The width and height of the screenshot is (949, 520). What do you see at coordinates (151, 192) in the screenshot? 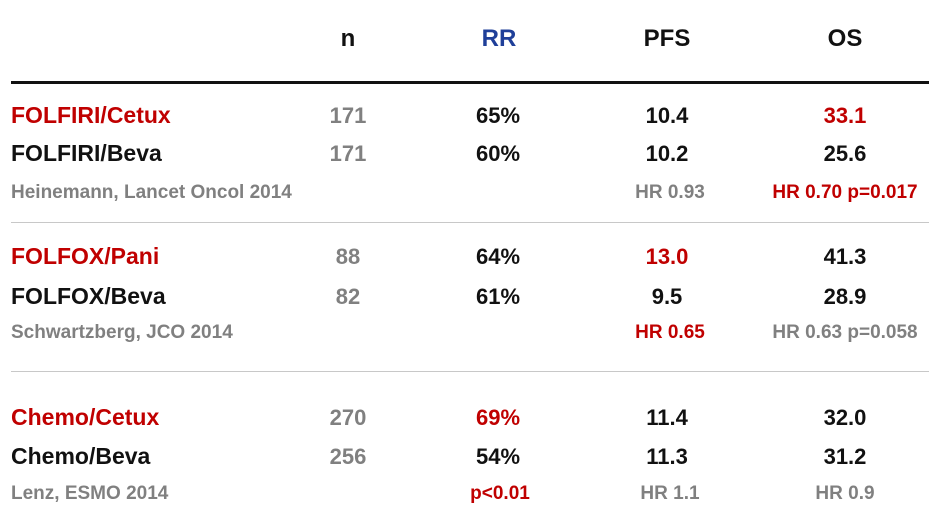
I see `citation: Heinemann, Lancet Oncol 2014` at bounding box center [151, 192].